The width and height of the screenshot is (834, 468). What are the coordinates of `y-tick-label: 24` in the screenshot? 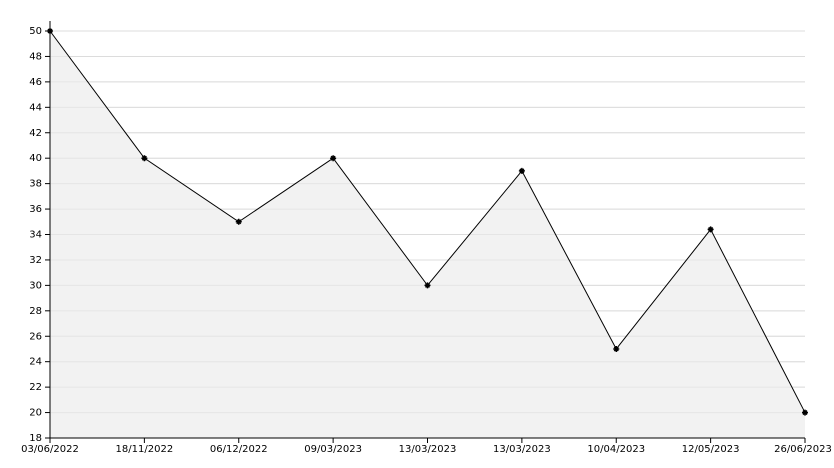 It's located at (35, 362).